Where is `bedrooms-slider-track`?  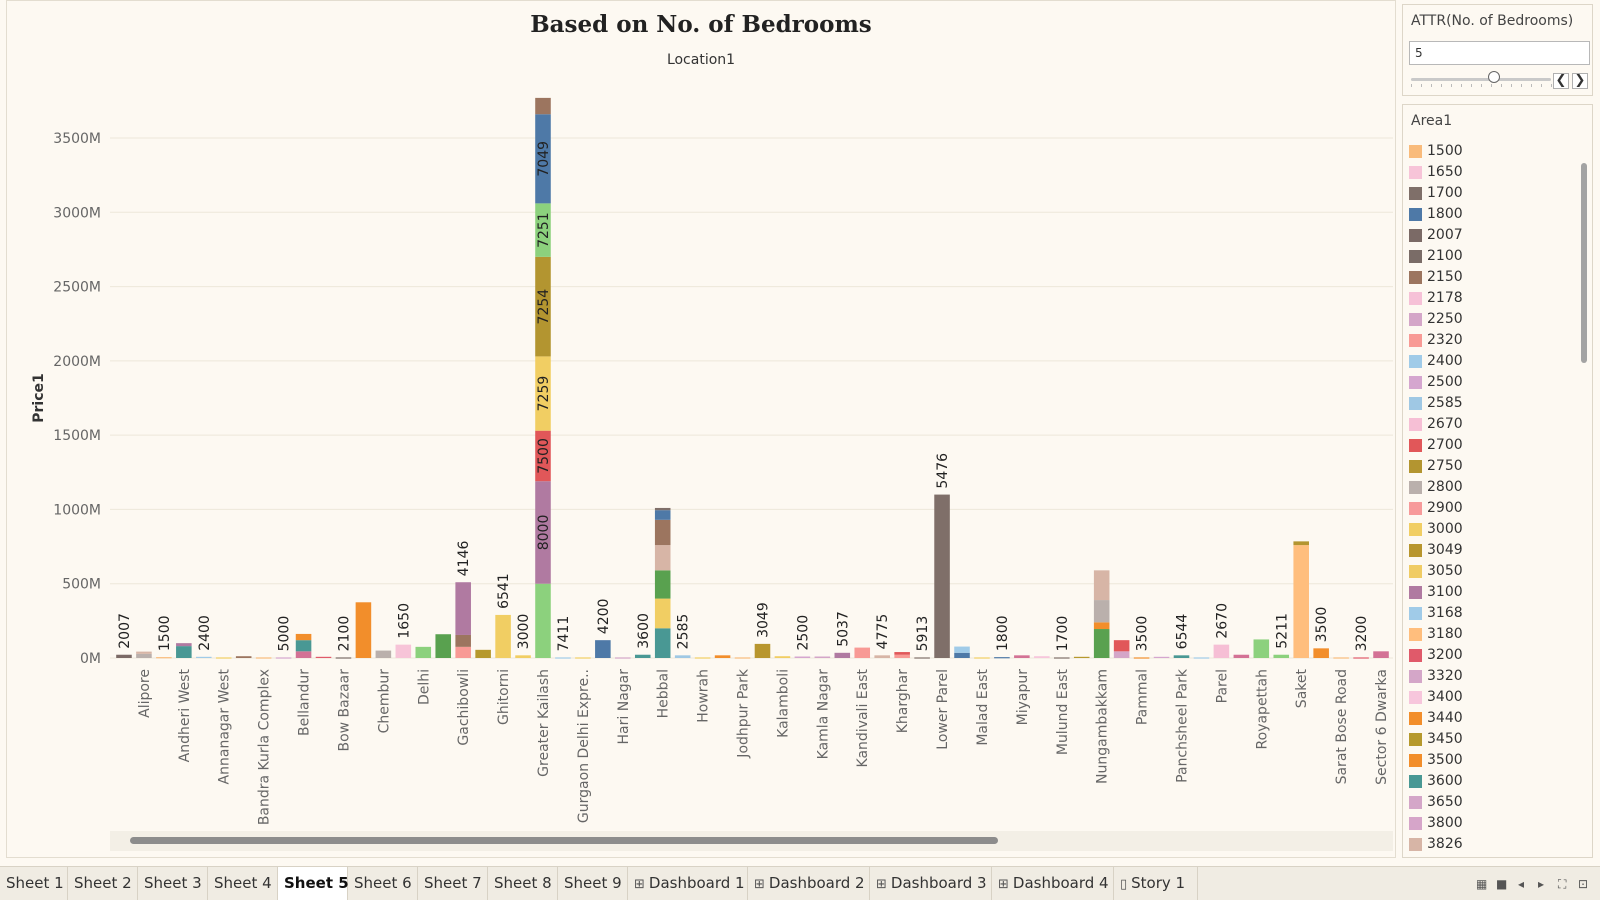 bedrooms-slider-track is located at coordinates (1481, 79).